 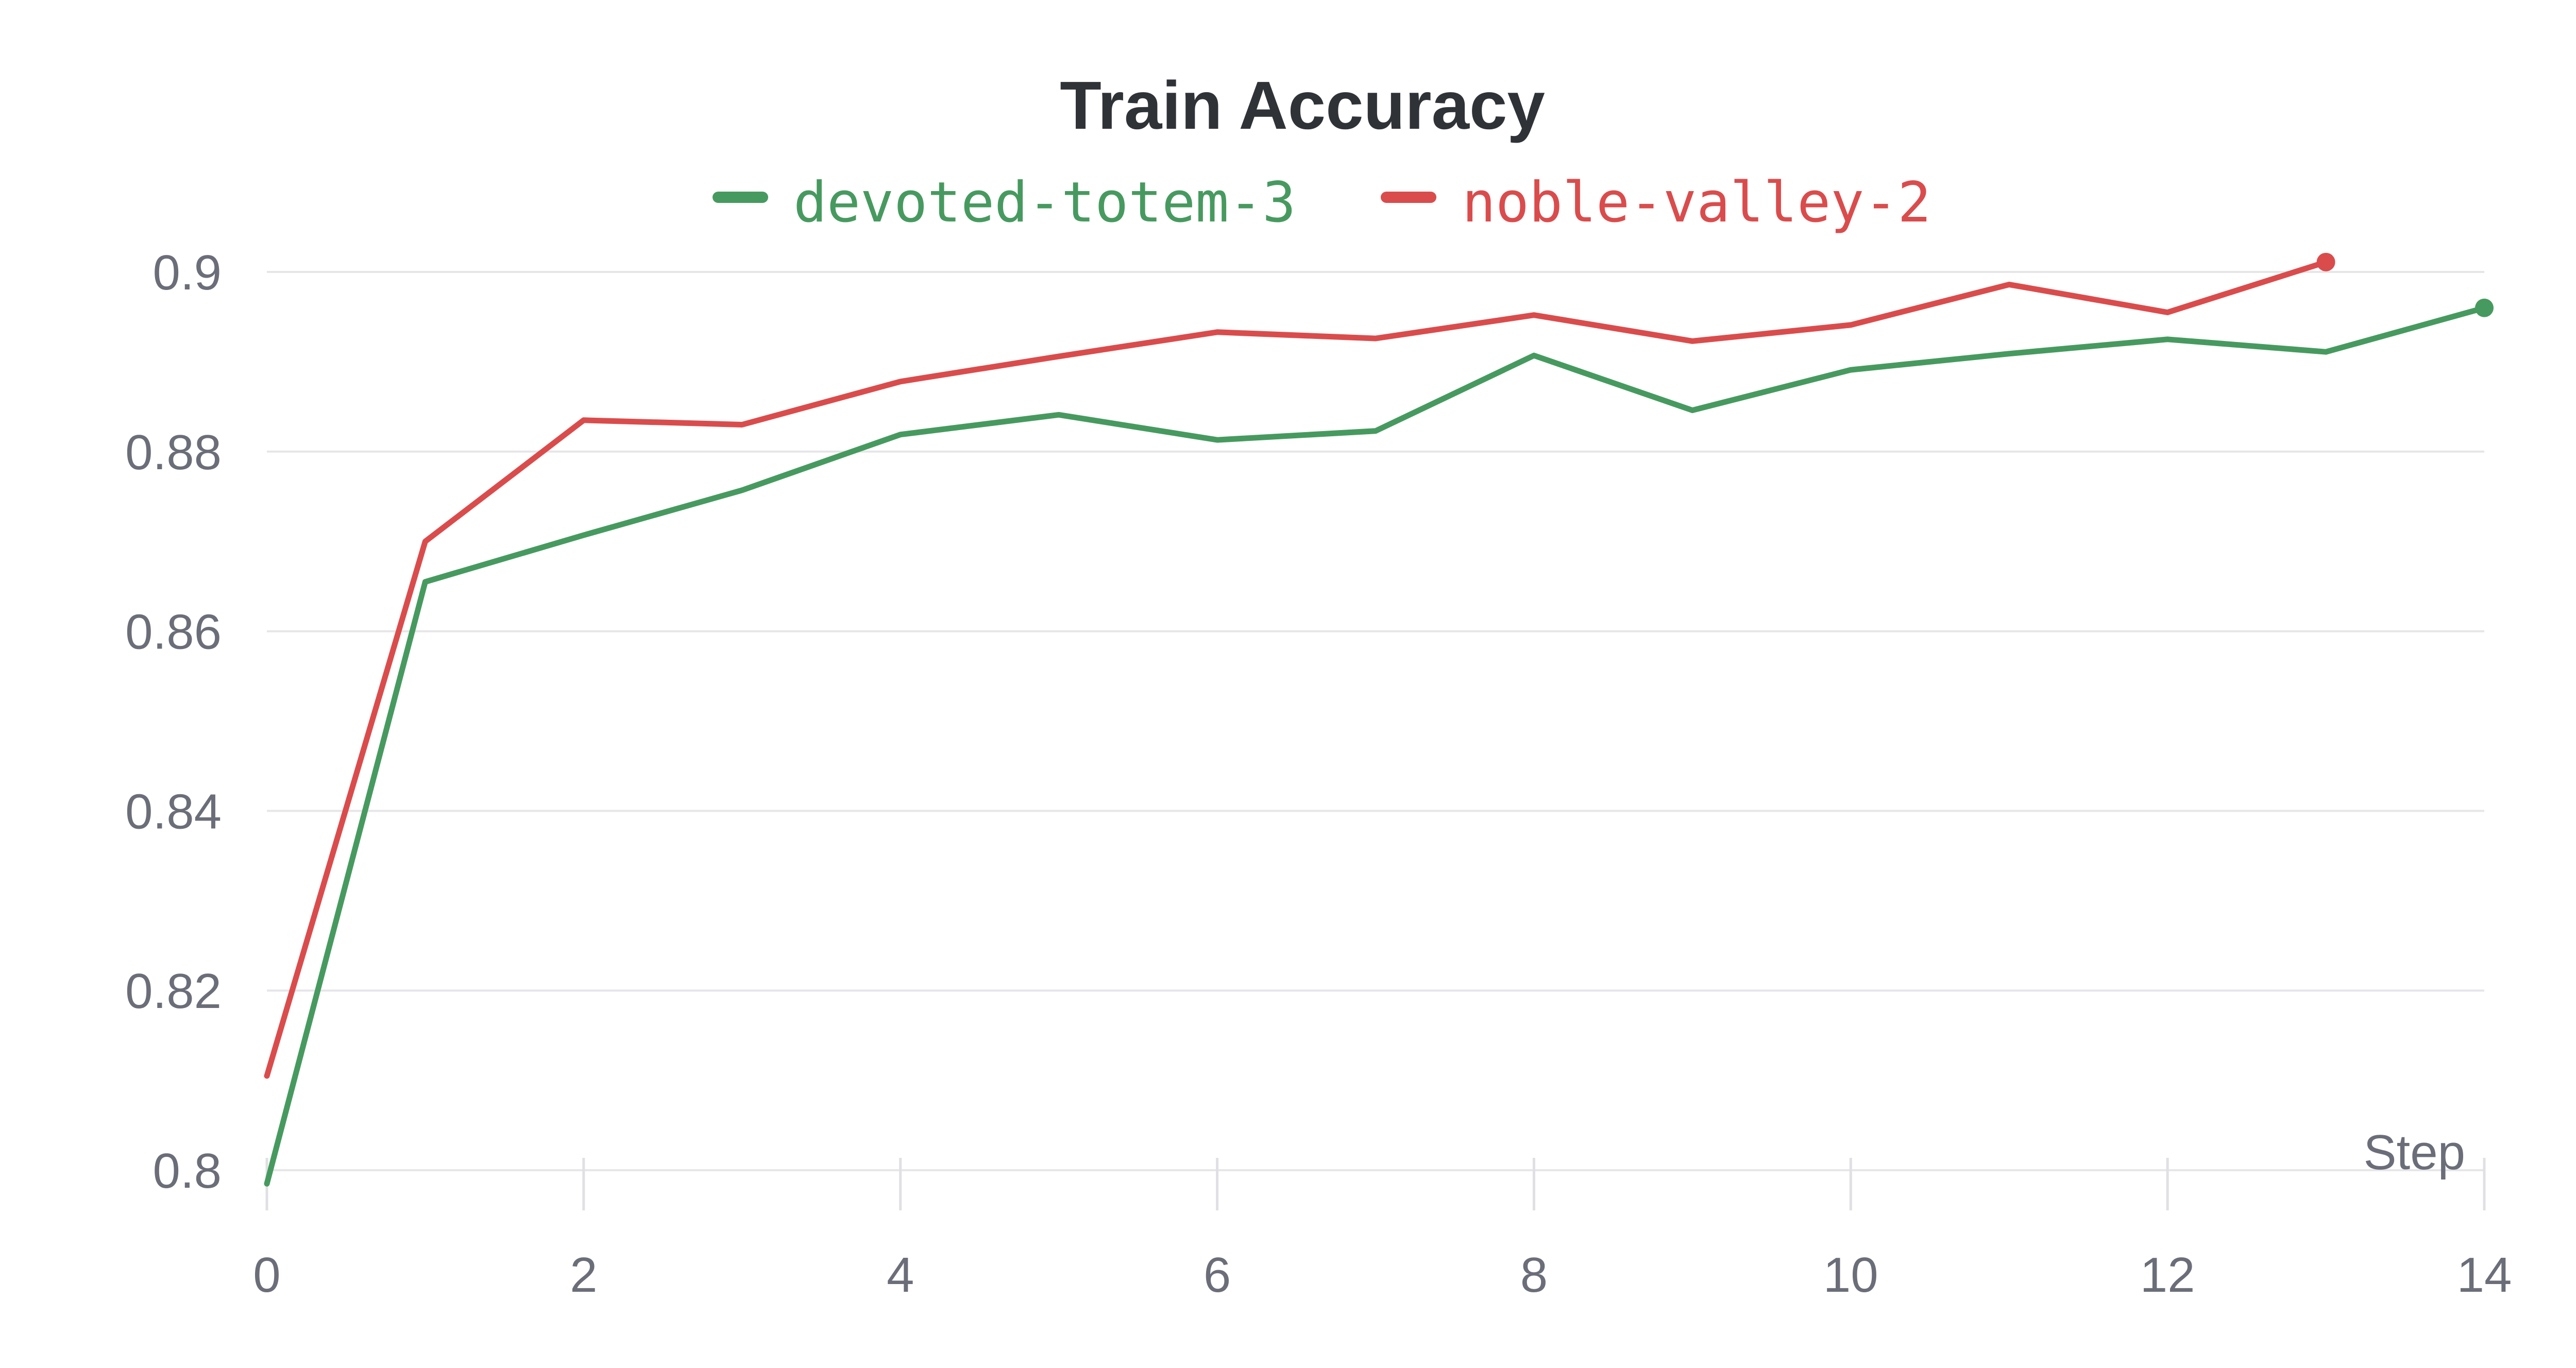 I want to click on x-tick-label: 8, so click(x=1534, y=1275).